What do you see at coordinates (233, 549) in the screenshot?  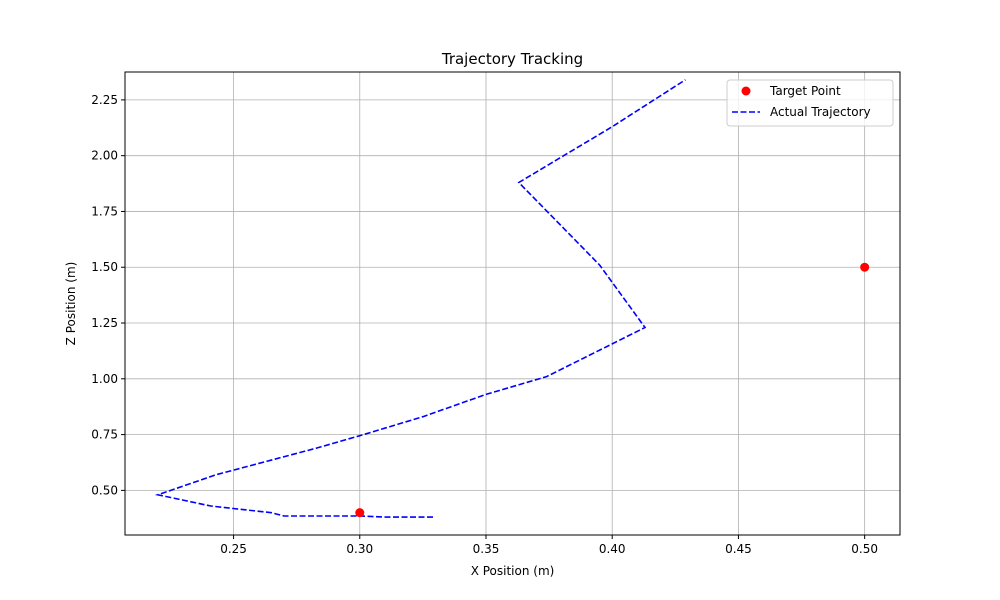 I see `x-tick-label: 0.25` at bounding box center [233, 549].